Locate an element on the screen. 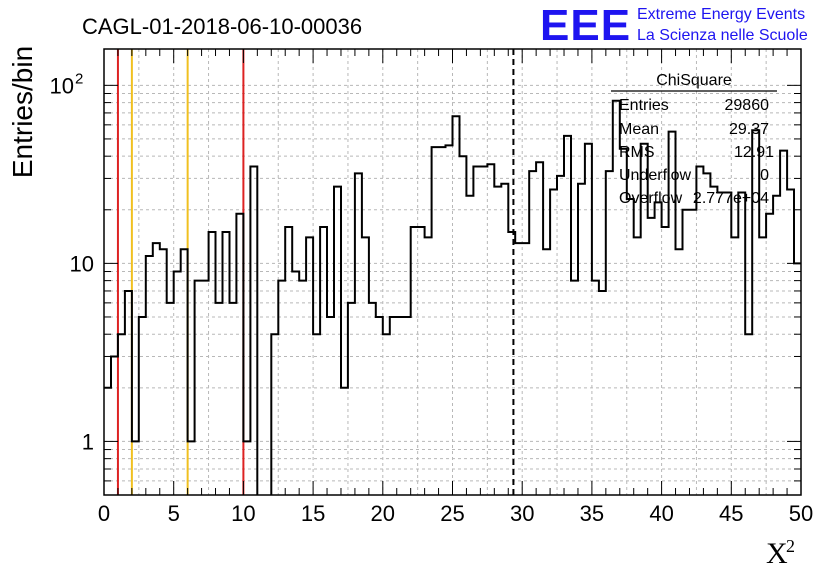 Image resolution: width=836 pixels, height=572 pixels. stats-label-mean: Mean is located at coordinates (639, 129).